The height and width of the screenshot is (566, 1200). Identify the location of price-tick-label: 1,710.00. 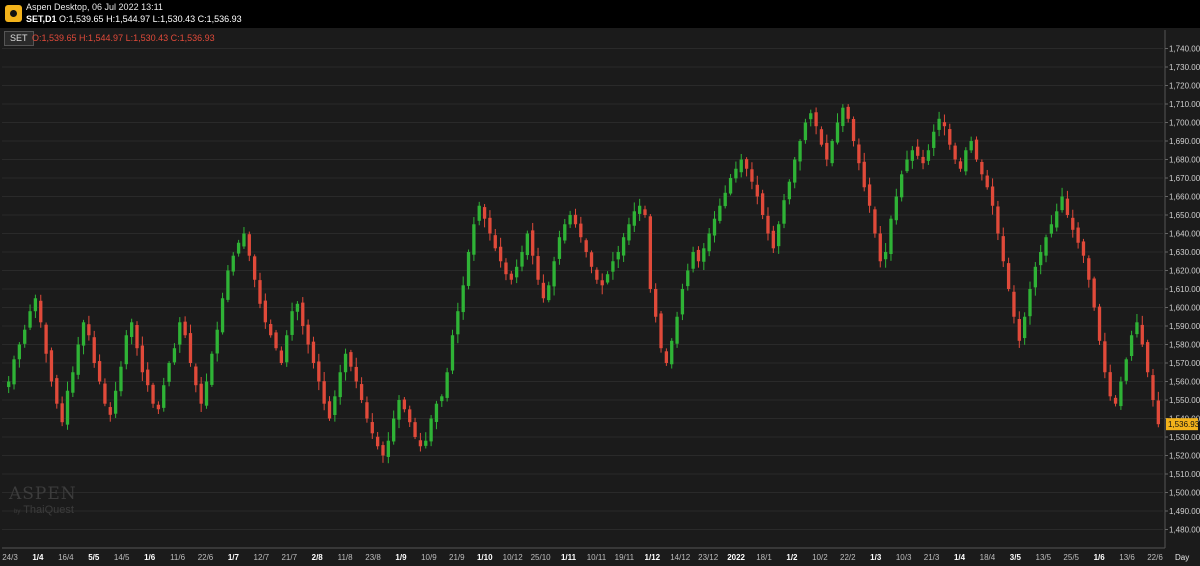
(1184, 104).